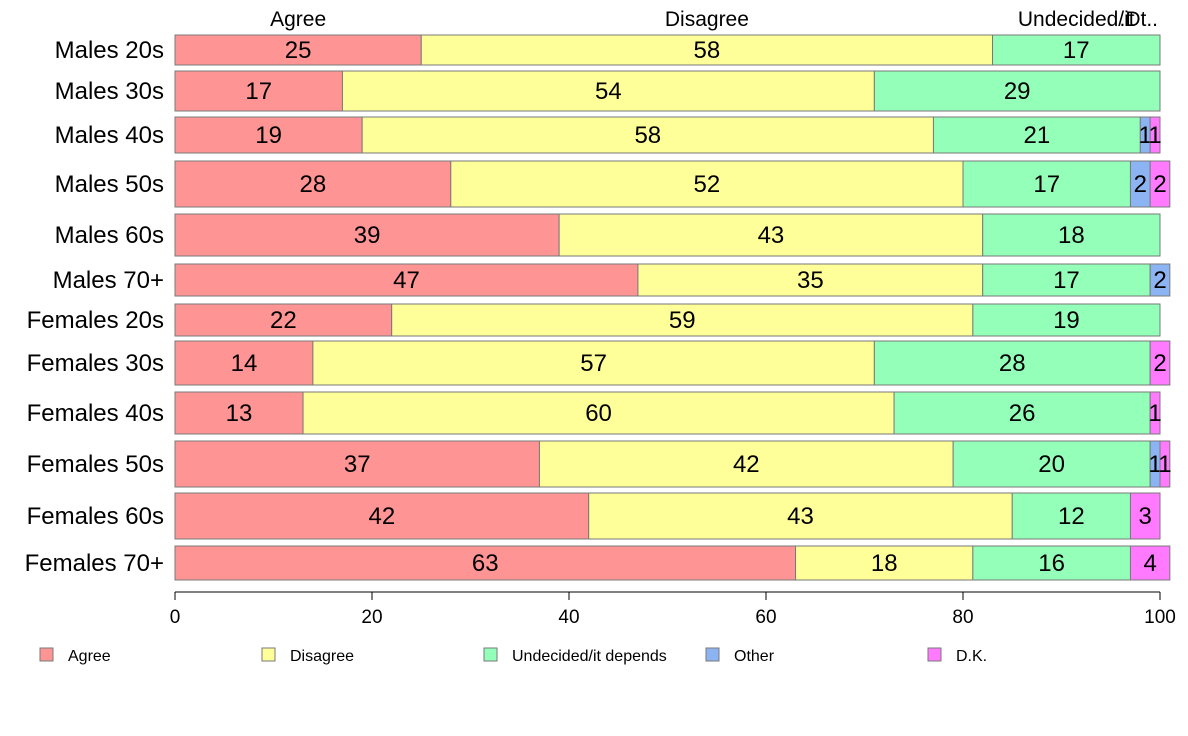 The height and width of the screenshot is (736, 1188). I want to click on value-label-agree-females-40s: 13, so click(239, 413).